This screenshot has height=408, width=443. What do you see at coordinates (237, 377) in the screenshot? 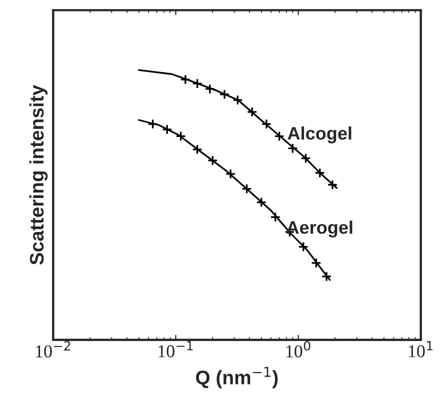
I see `x-axis-title: Q (nm$^{−1}$)` at bounding box center [237, 377].